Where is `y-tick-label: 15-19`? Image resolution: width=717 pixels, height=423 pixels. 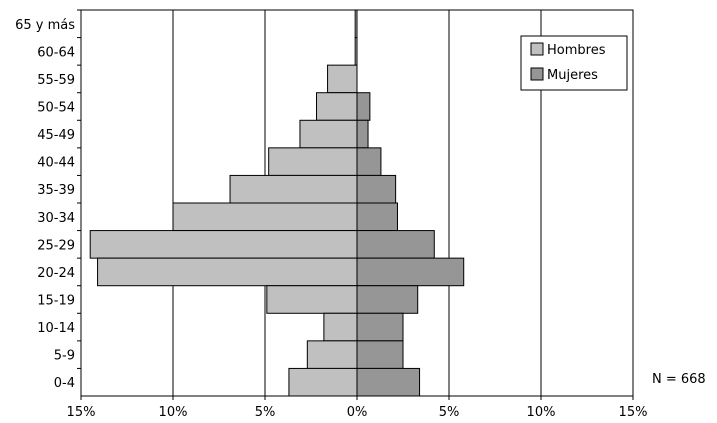
y-tick-label: 15-19 is located at coordinates (56, 301).